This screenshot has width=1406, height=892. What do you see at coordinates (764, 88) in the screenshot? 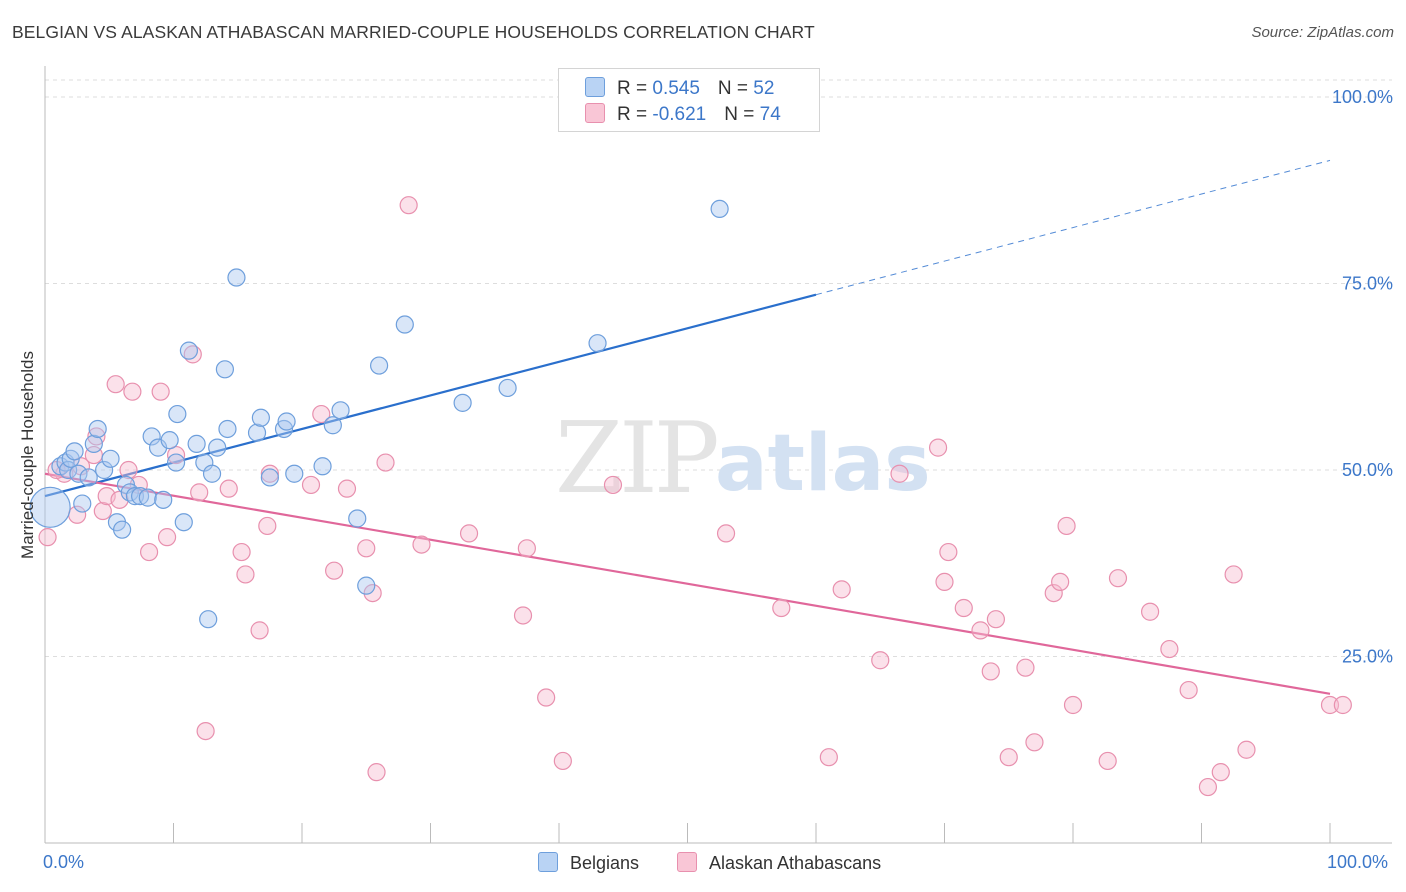
I see `legend-n-value-belgians: 52` at bounding box center [764, 88].